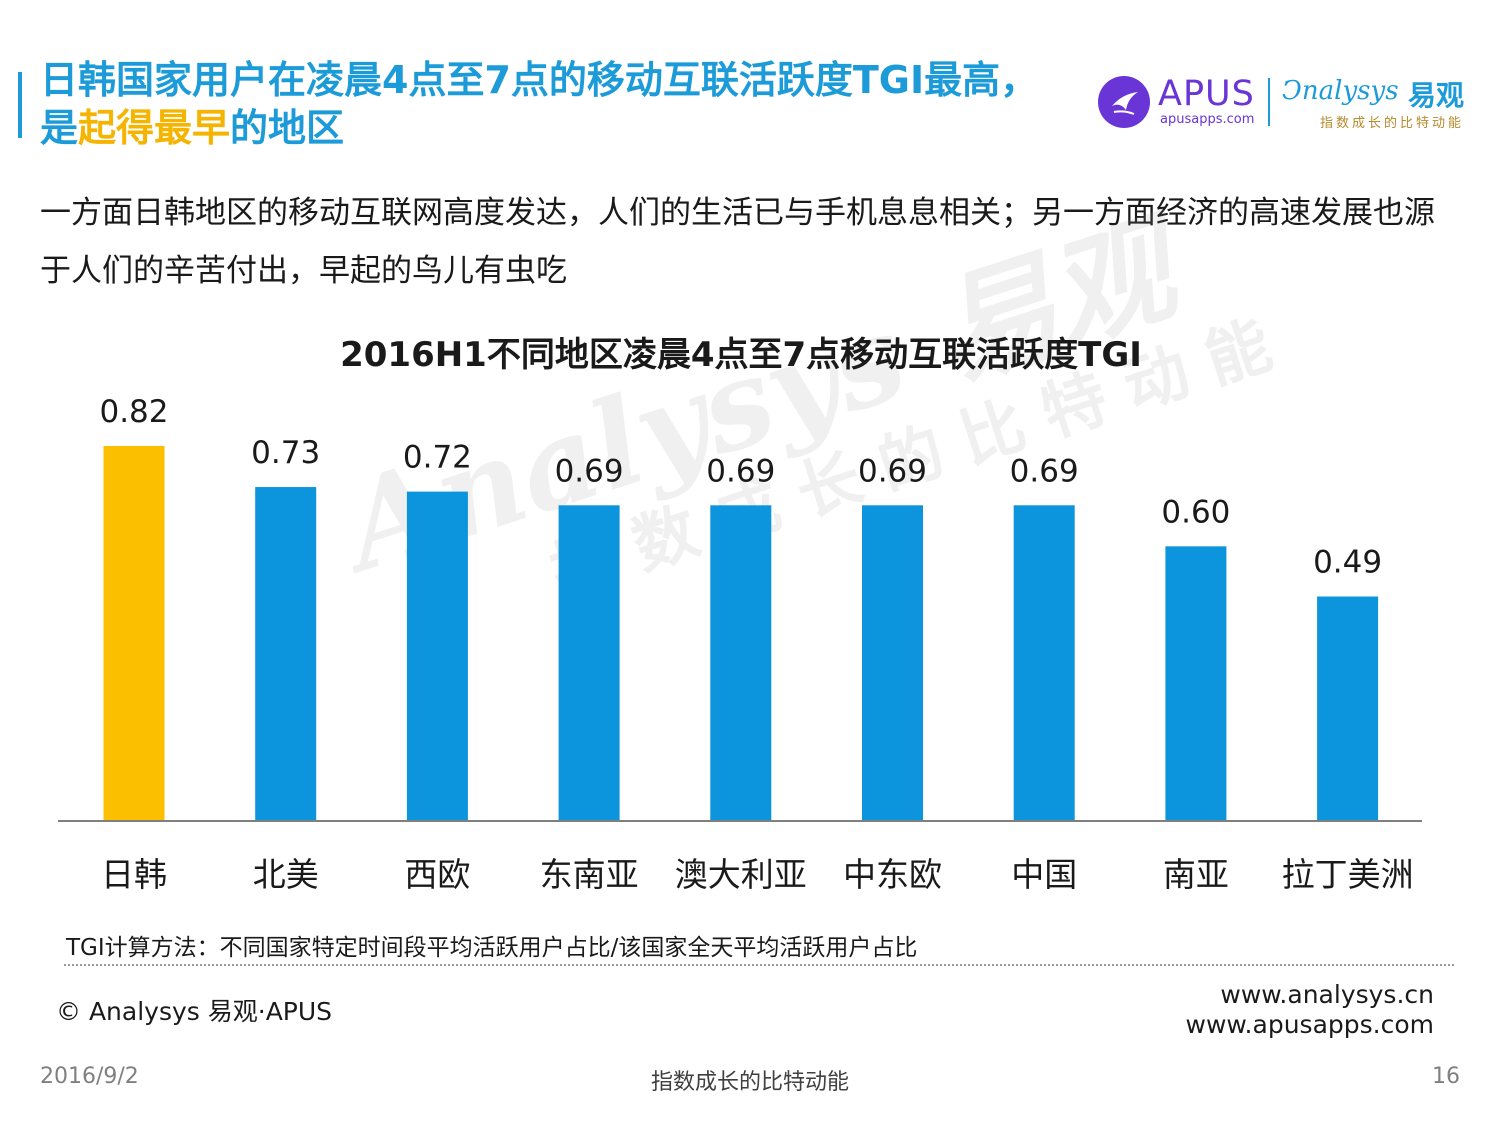  Describe the element at coordinates (1269, 102) in the screenshot. I see `logo-divider` at that location.